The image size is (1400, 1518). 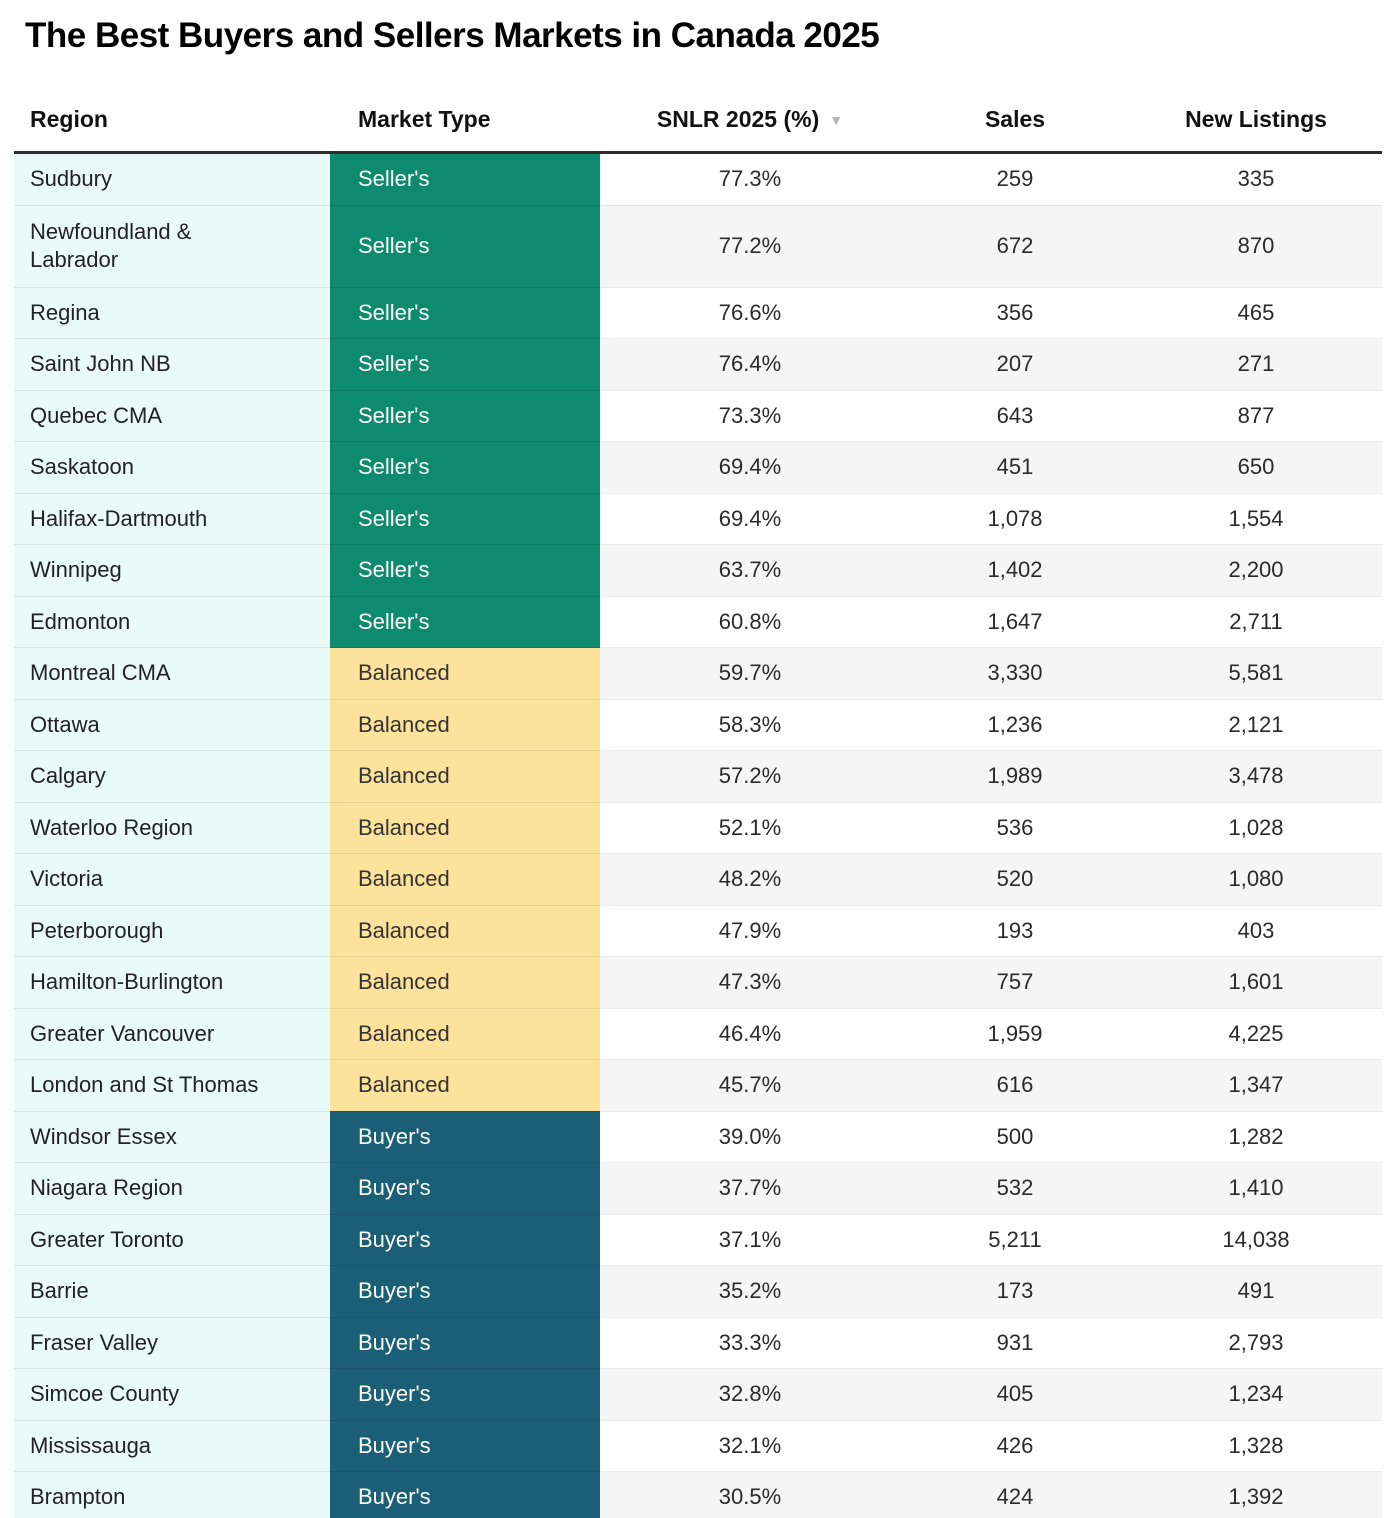 What do you see at coordinates (1256, 1394) in the screenshot?
I see `new-listings-cell: 1,234` at bounding box center [1256, 1394].